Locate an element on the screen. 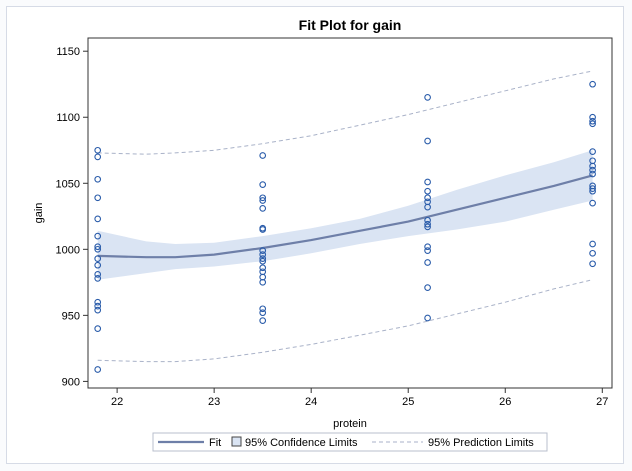  y-tick-label: 950 is located at coordinates (71, 316).